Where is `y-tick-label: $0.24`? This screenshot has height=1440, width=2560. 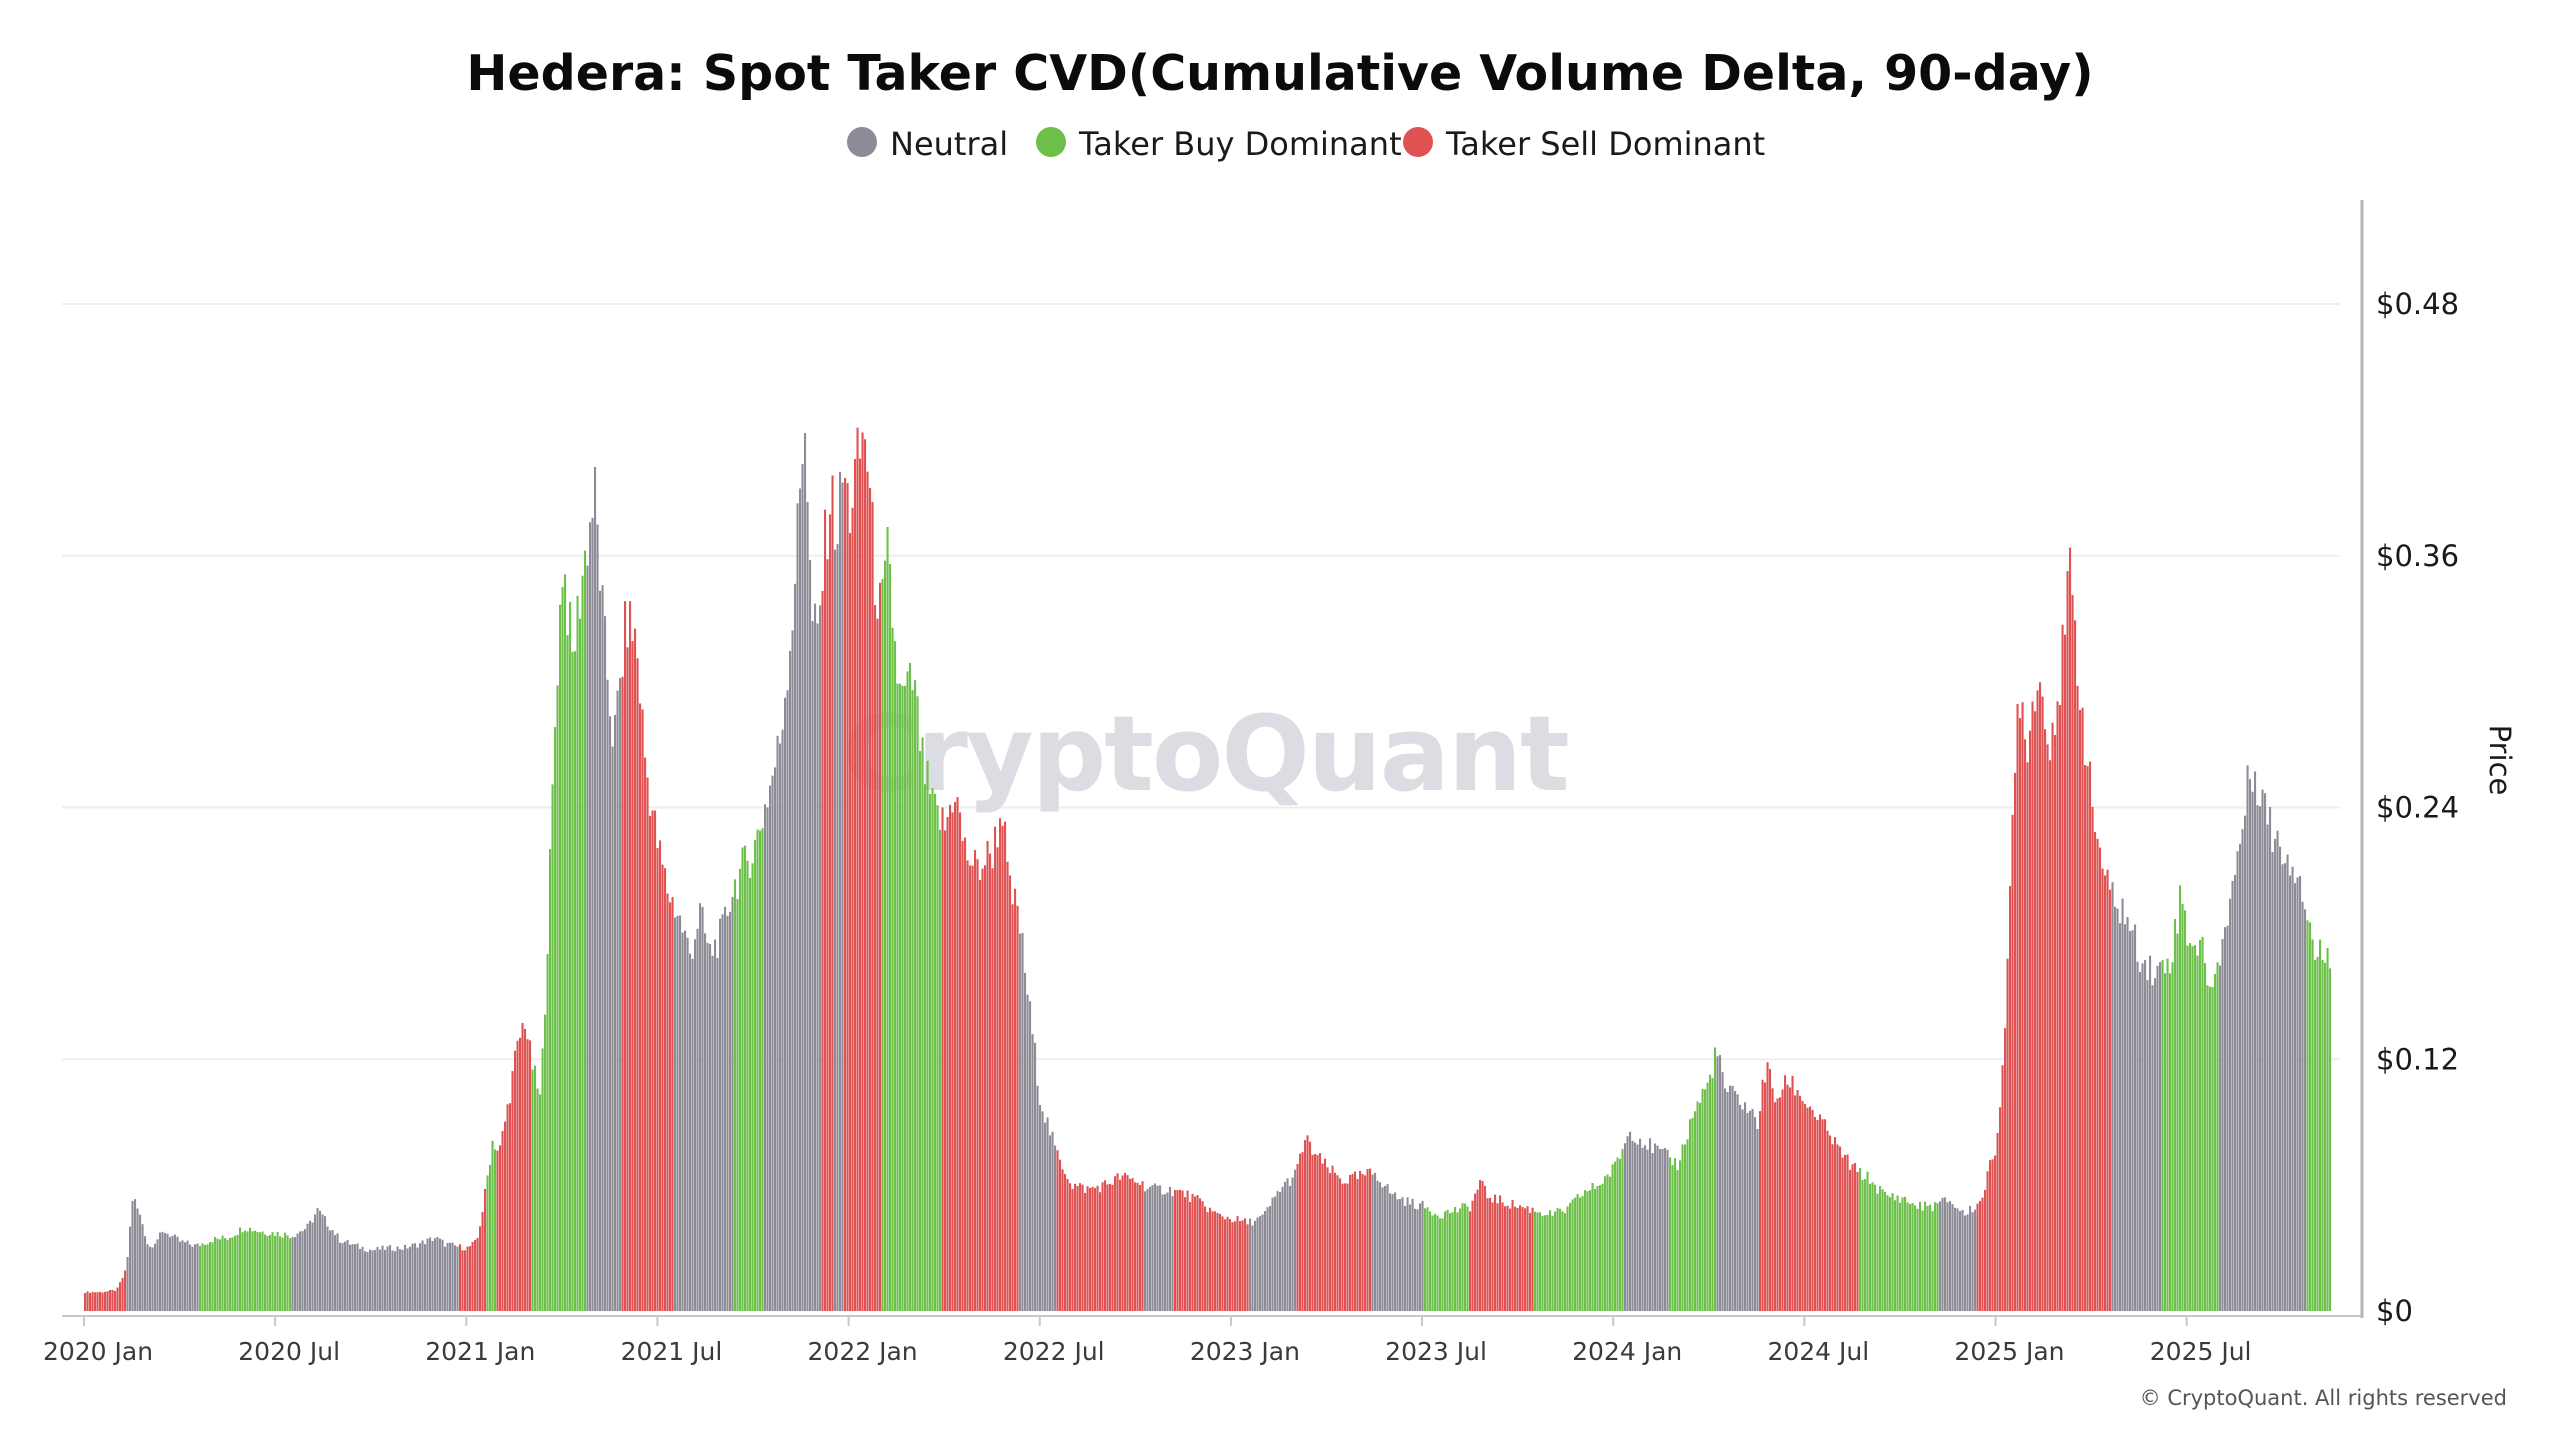
y-tick-label: $0.24 is located at coordinates (2417, 808).